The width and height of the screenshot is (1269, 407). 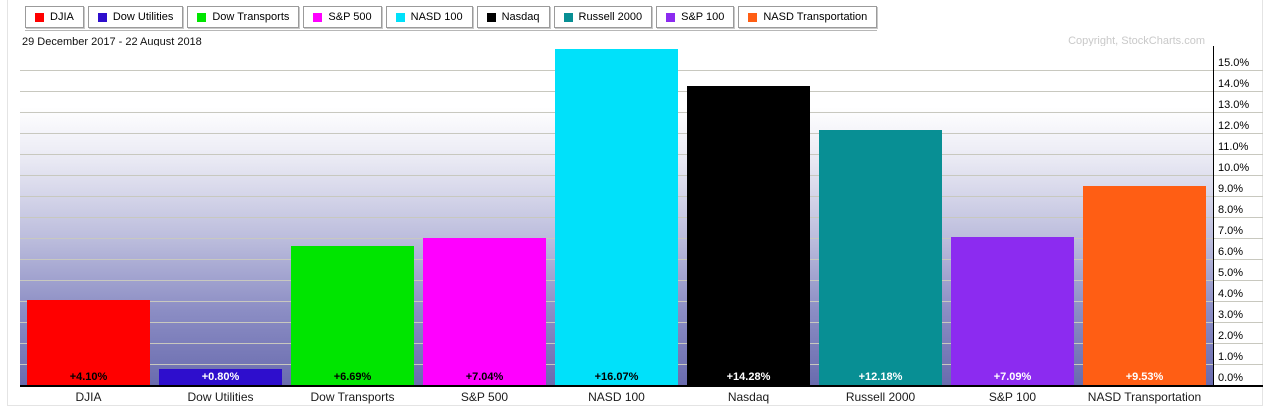 What do you see at coordinates (1234, 63) in the screenshot?
I see `y-tick-label: 15.0%` at bounding box center [1234, 63].